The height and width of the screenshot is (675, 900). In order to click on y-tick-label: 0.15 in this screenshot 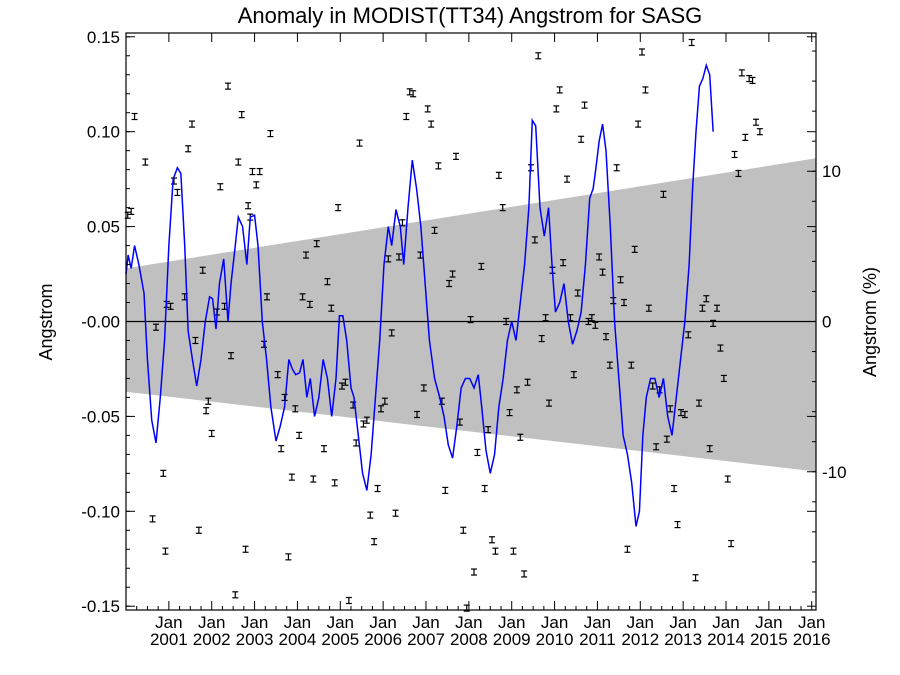, I will do `click(103, 37)`.